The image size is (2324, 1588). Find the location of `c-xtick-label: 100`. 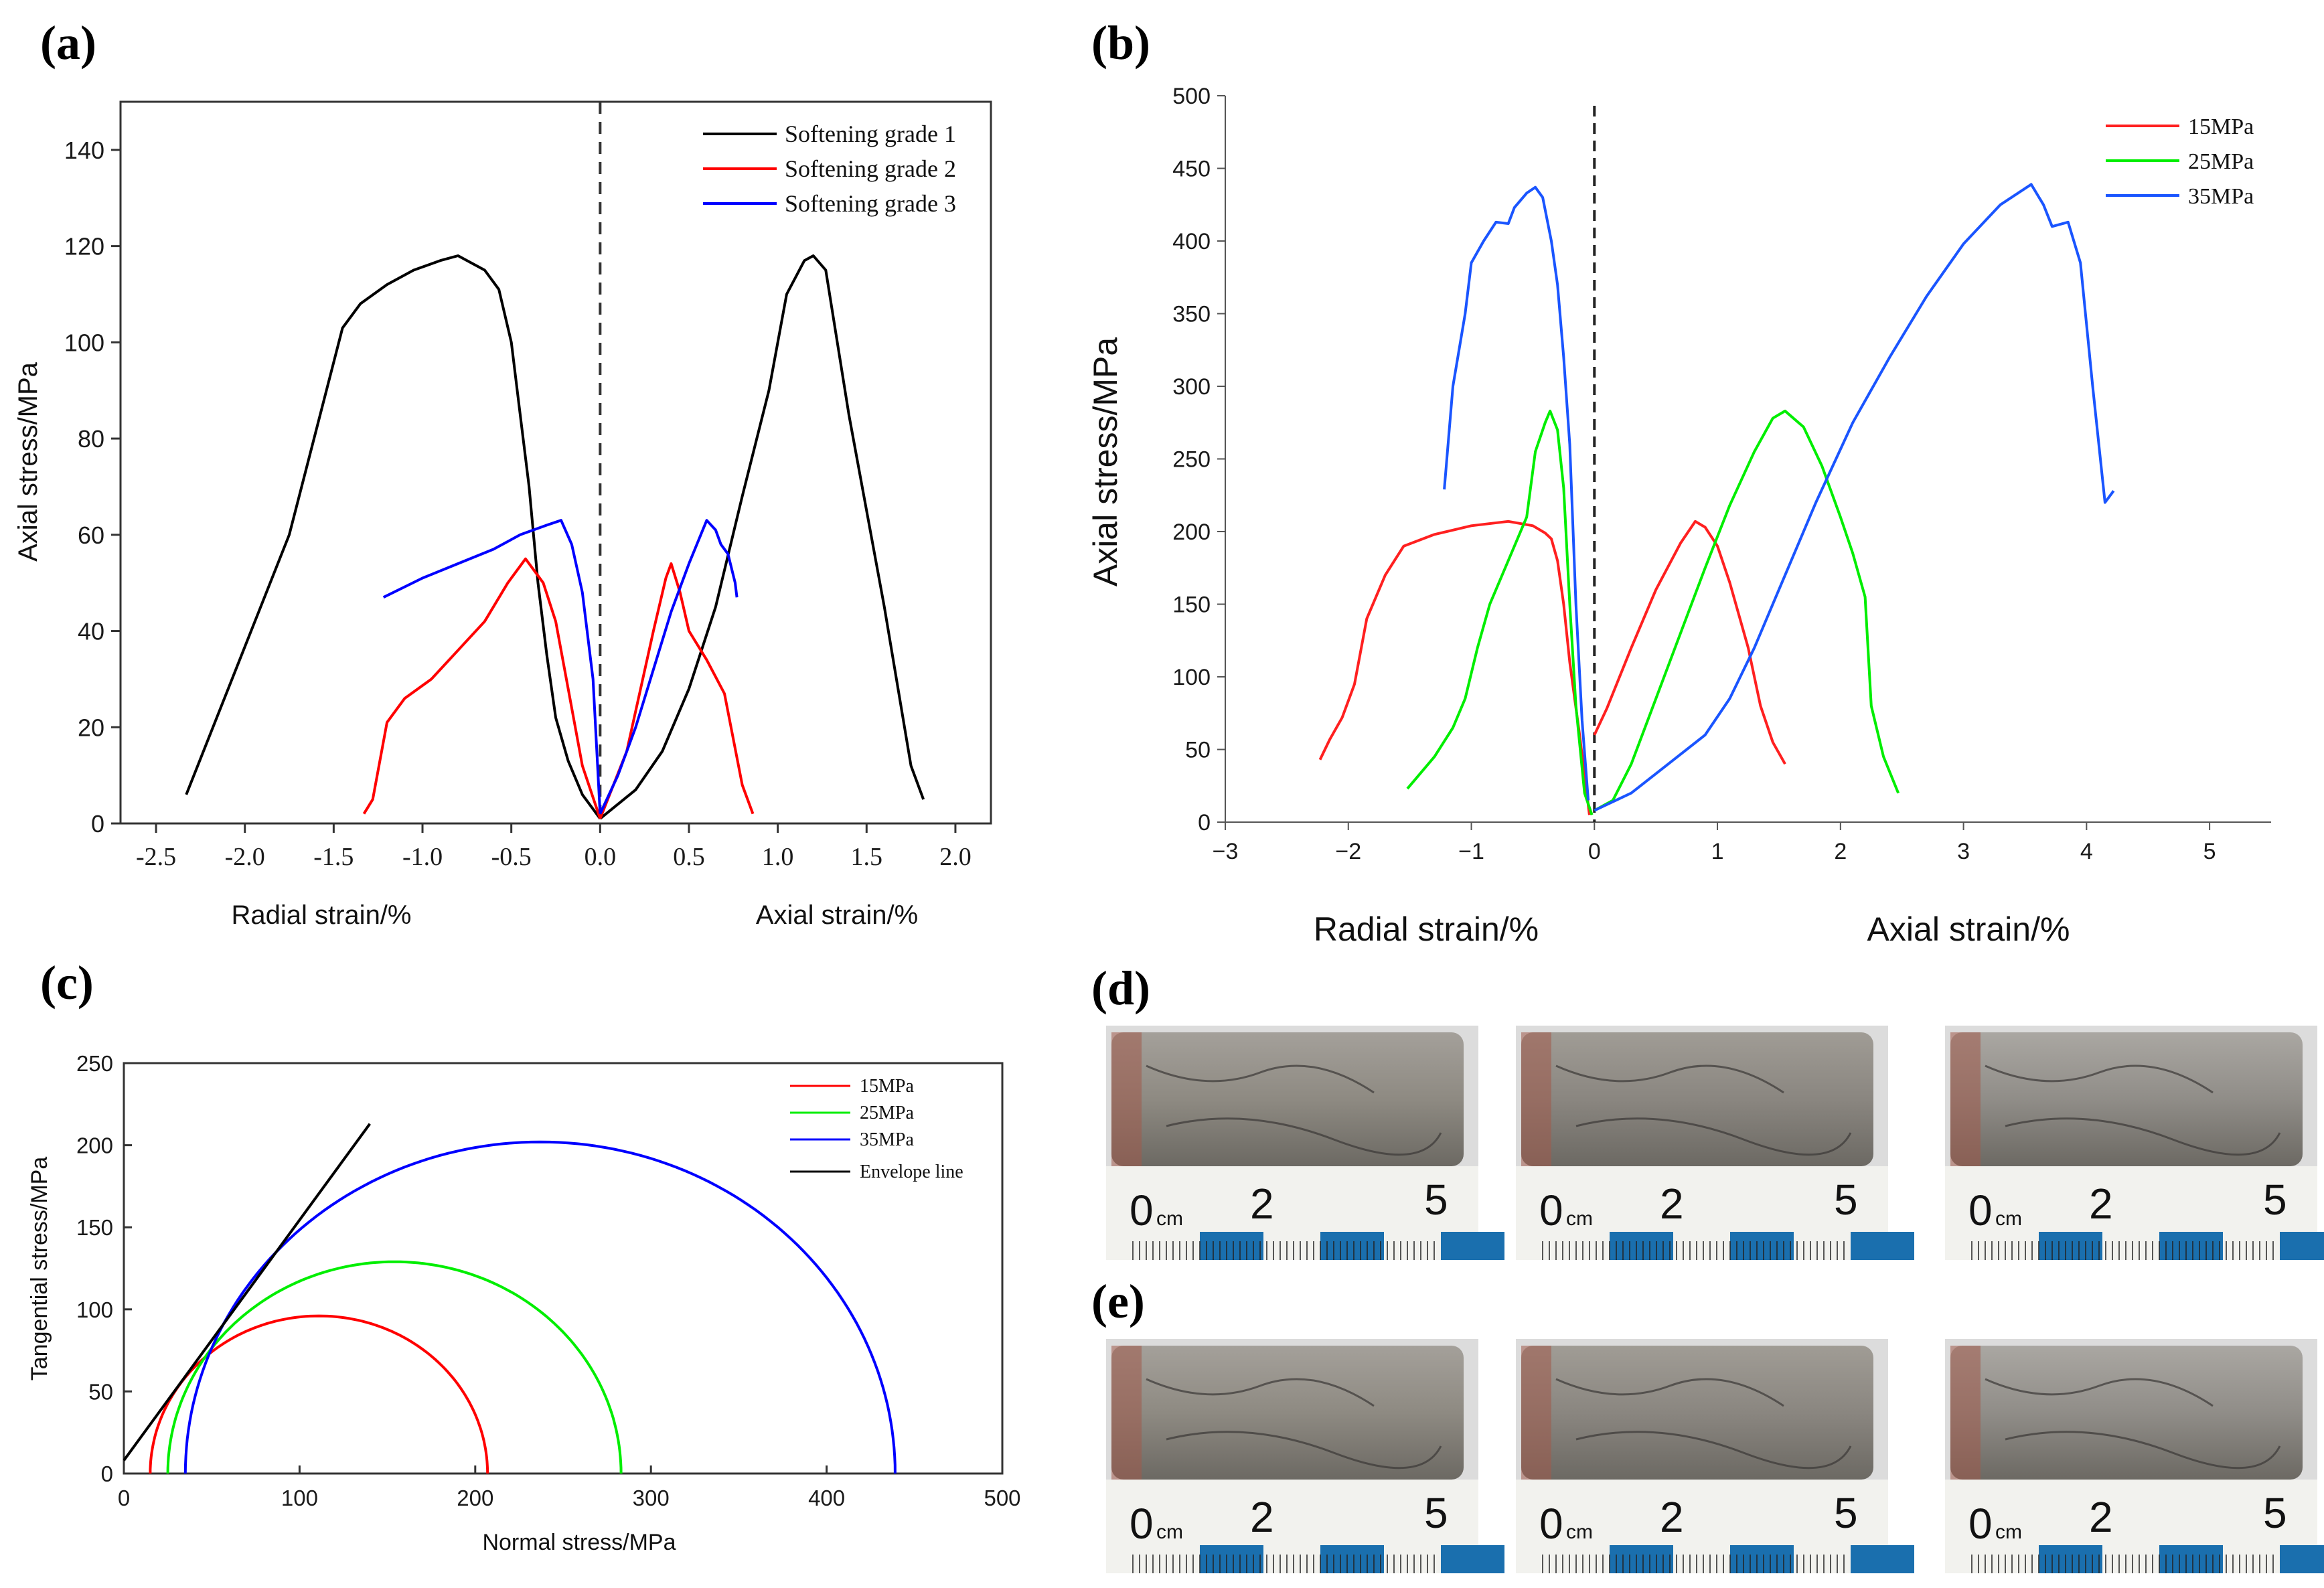

c-xtick-label: 100 is located at coordinates (299, 1498).